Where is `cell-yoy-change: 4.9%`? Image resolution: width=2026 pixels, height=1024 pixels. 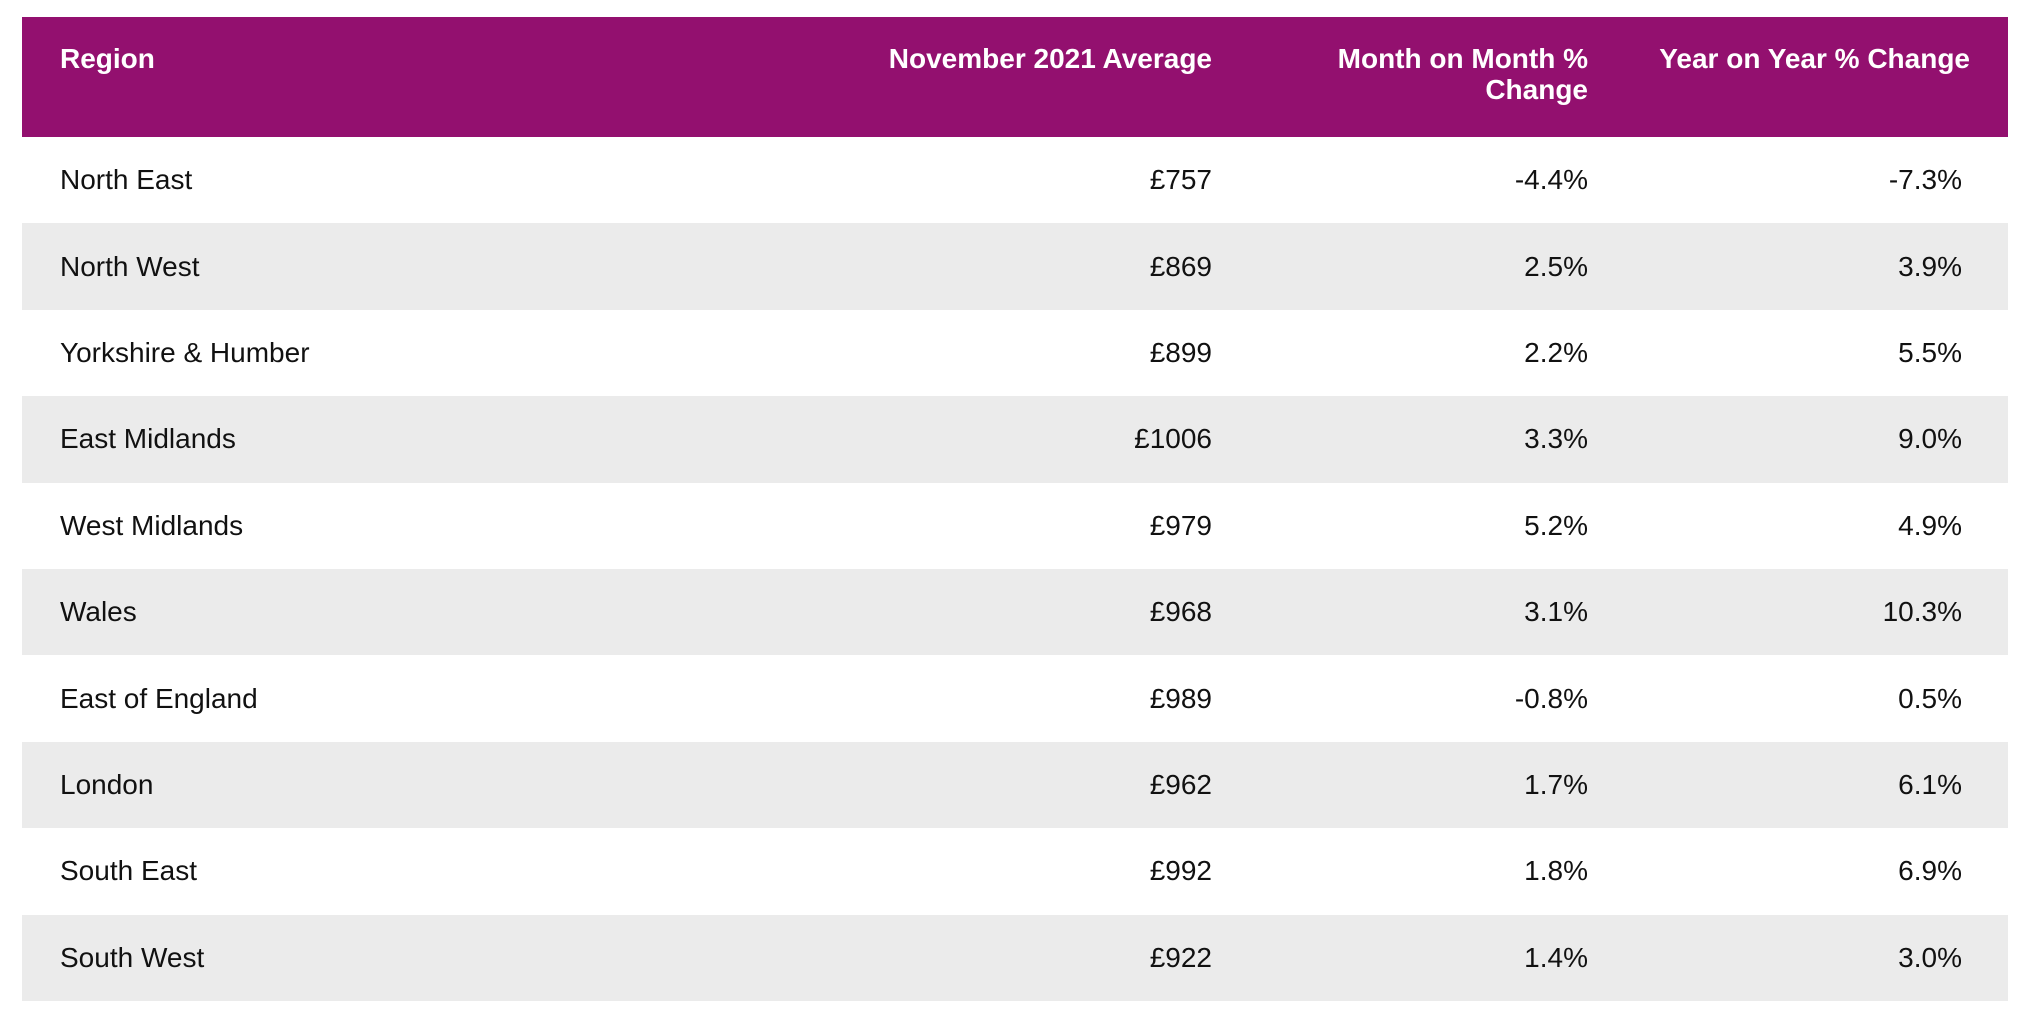 cell-yoy-change: 4.9% is located at coordinates (1930, 525).